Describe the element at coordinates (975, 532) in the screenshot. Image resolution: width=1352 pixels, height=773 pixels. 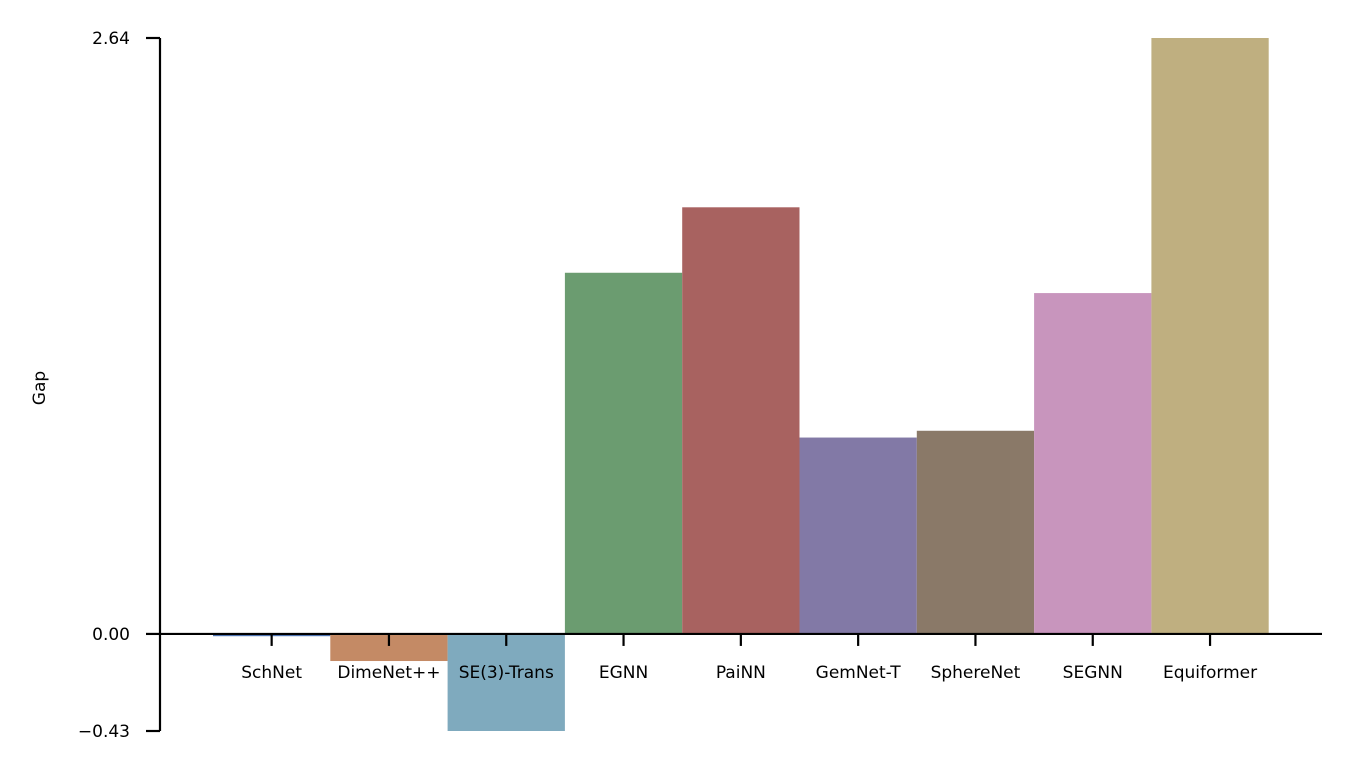
I see `bar-spherenet` at that location.